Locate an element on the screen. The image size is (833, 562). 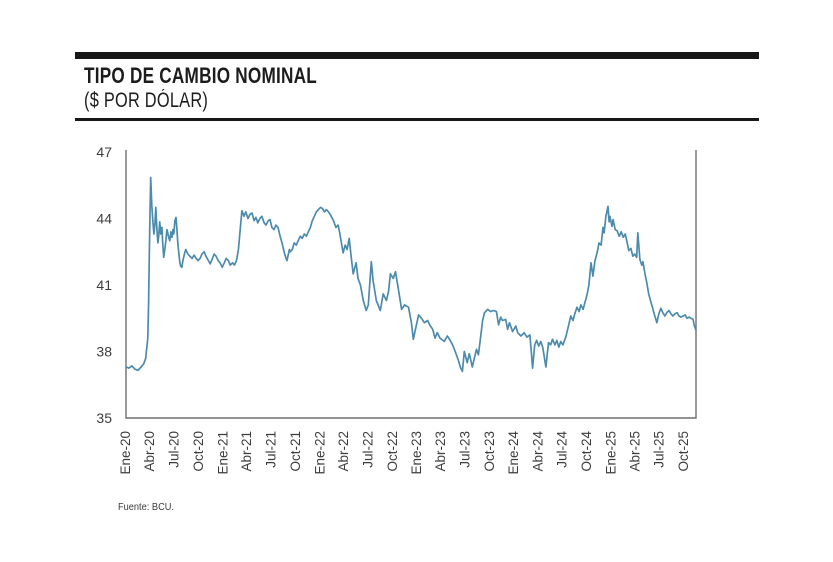
source-note: Fuente: BCU. is located at coordinates (146, 507).